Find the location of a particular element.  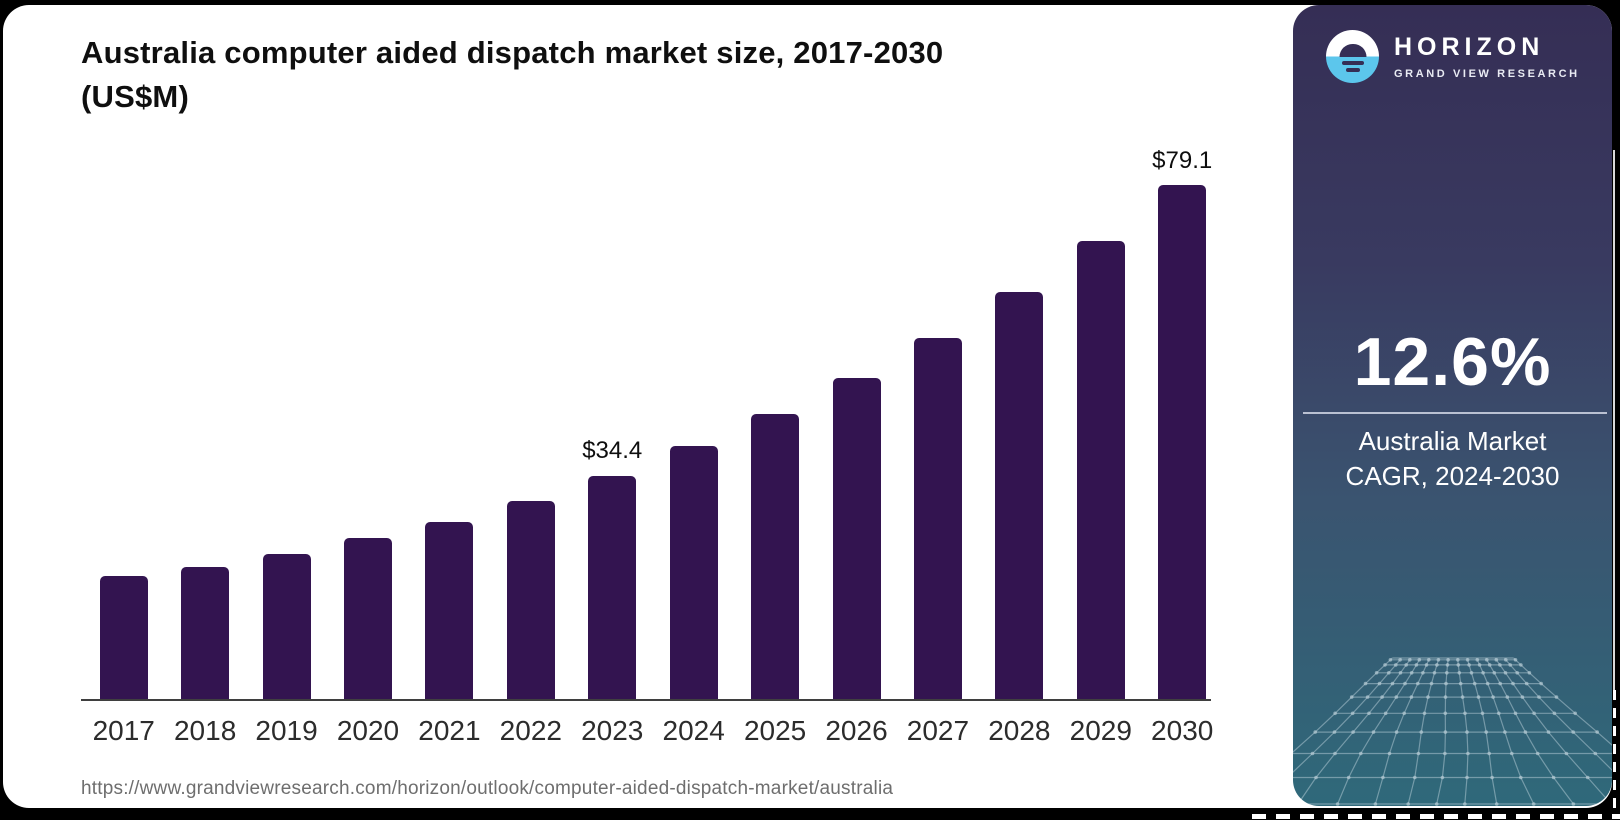

bar-2024 is located at coordinates (693, 572).